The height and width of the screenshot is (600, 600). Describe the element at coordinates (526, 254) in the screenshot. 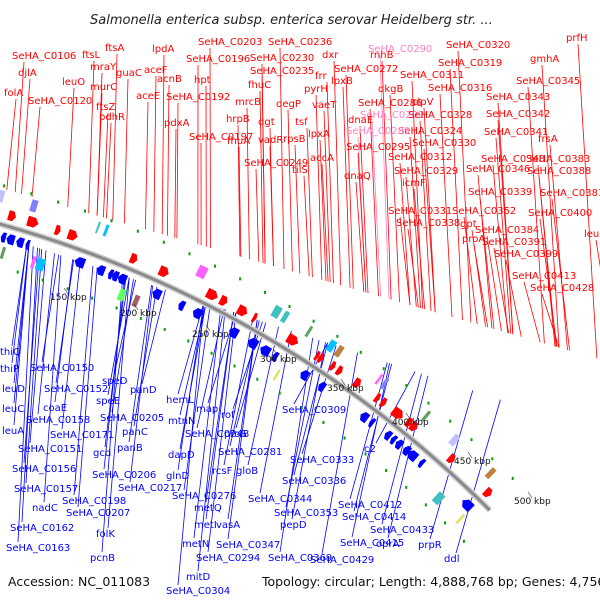

I see `forward-gene-label: SeHA_C0399` at that location.